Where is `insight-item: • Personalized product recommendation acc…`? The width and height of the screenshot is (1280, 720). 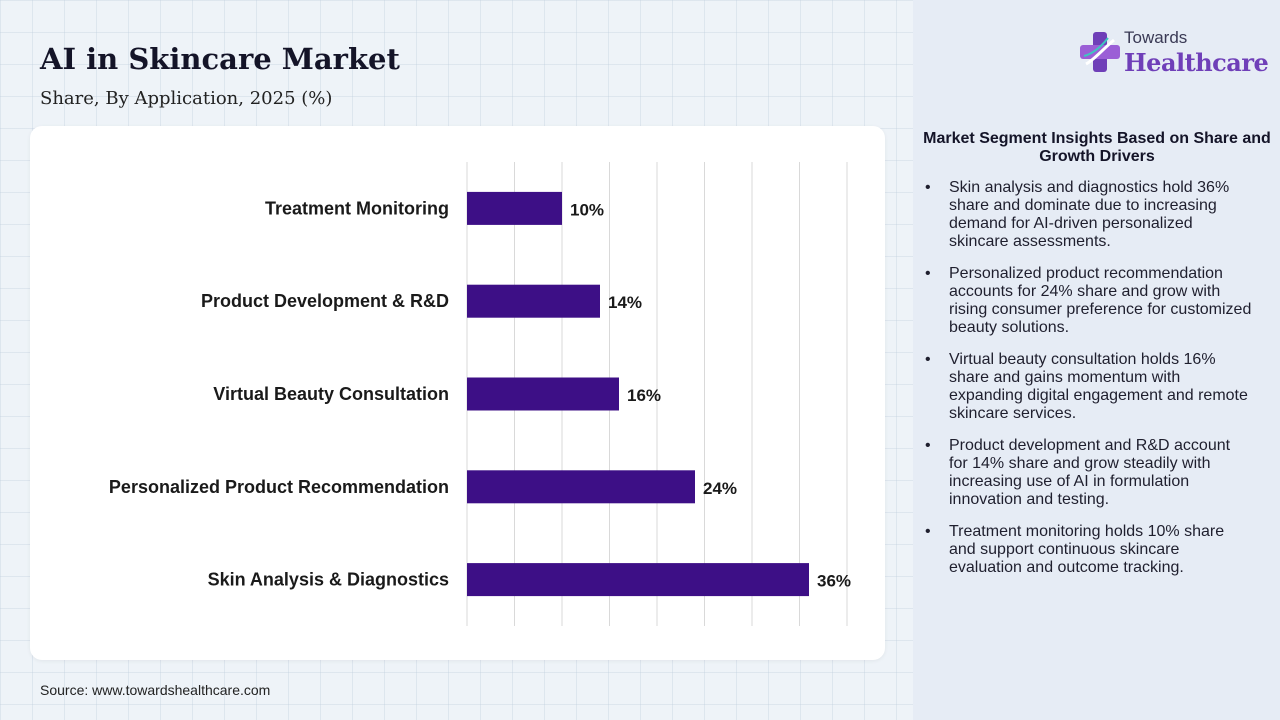
insight-item: • Personalized product recommendation acc… is located at coordinates (1087, 301).